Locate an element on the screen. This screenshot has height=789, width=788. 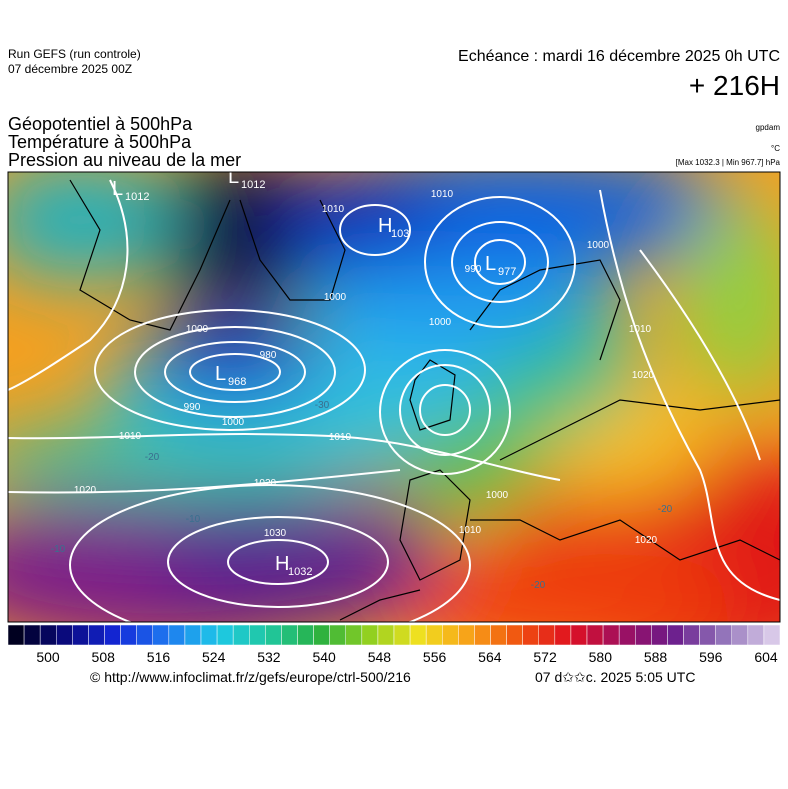
unit: °C is located at coordinates (775, 148).